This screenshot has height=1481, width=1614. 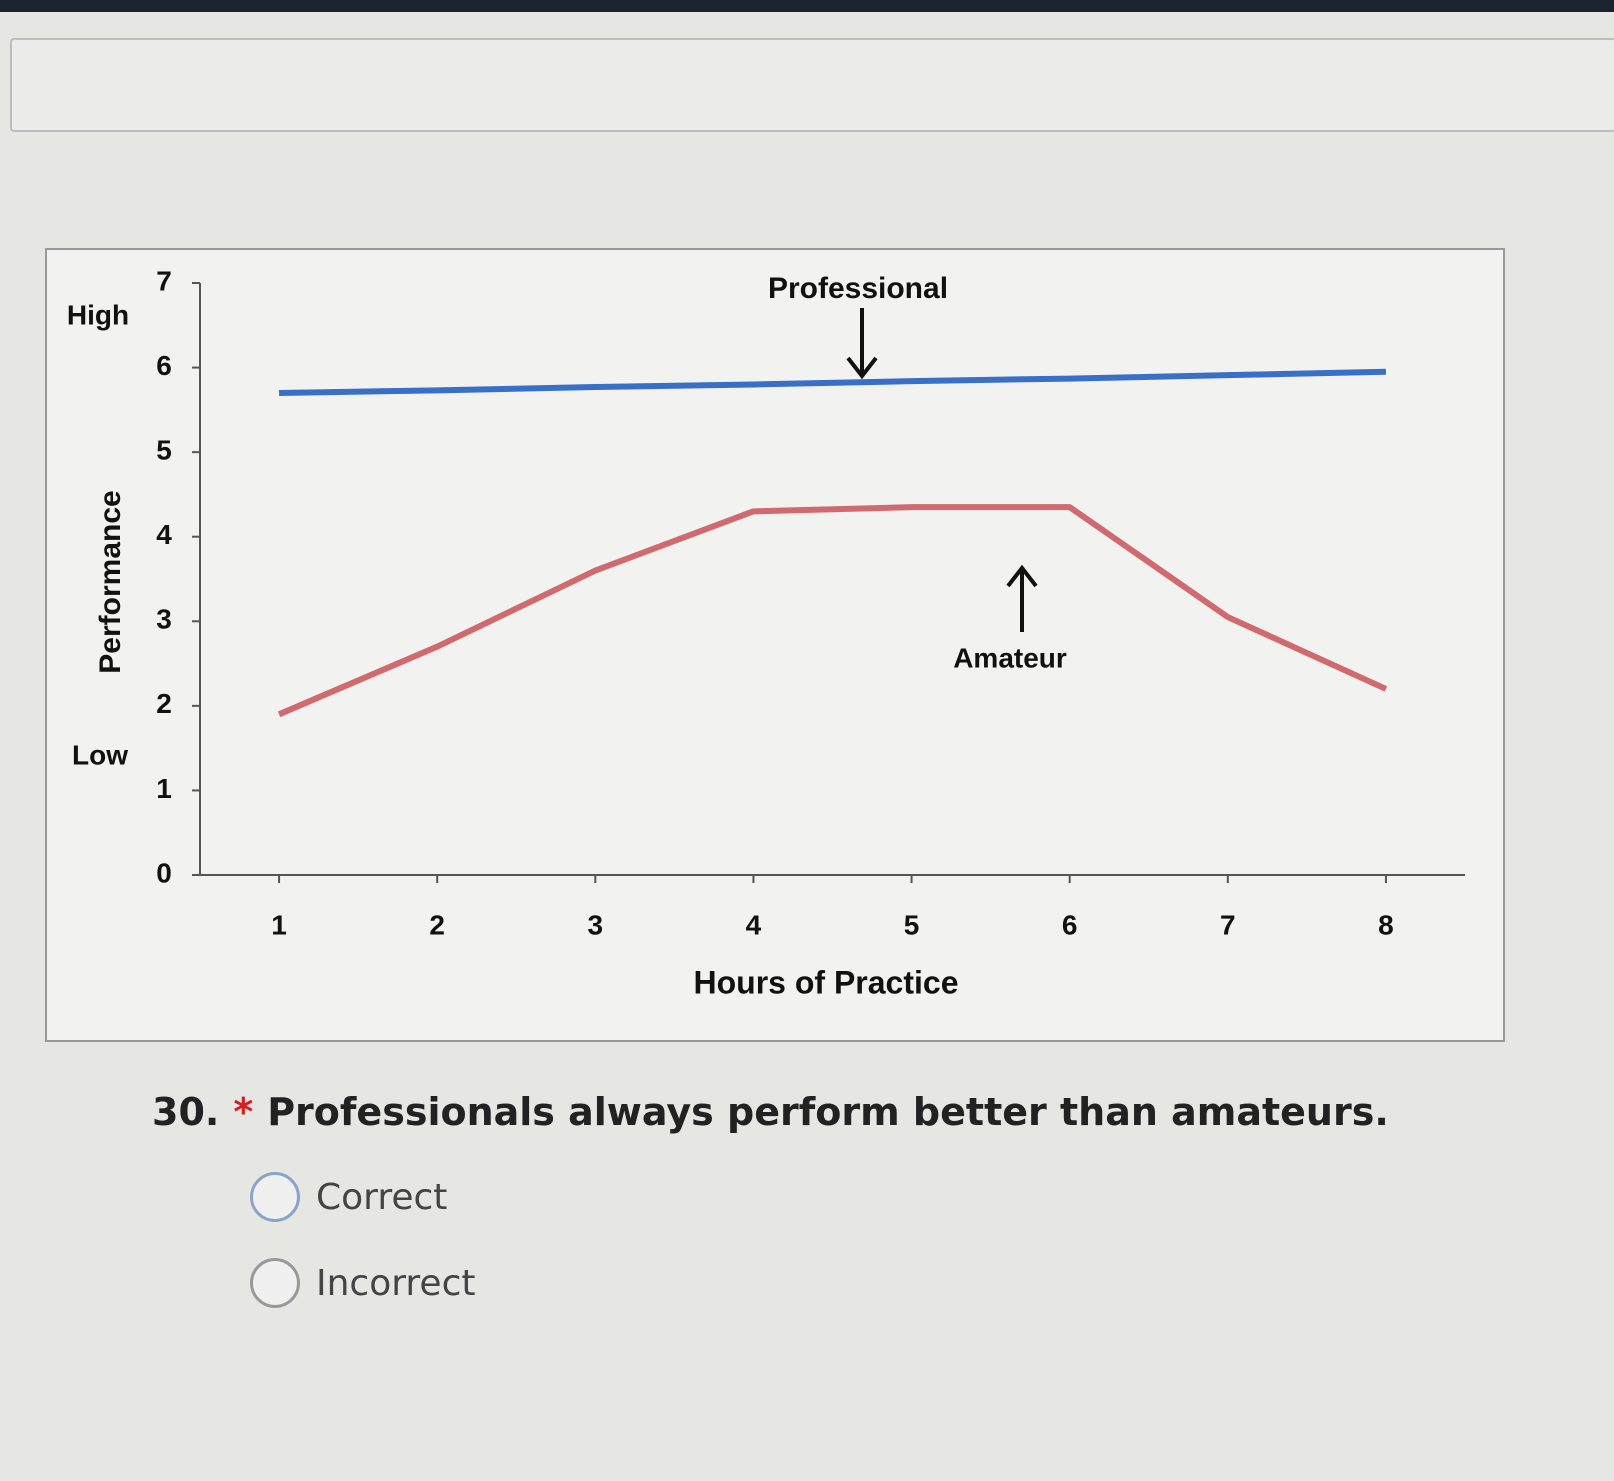 What do you see at coordinates (164, 703) in the screenshot?
I see `y-tick-label: 2` at bounding box center [164, 703].